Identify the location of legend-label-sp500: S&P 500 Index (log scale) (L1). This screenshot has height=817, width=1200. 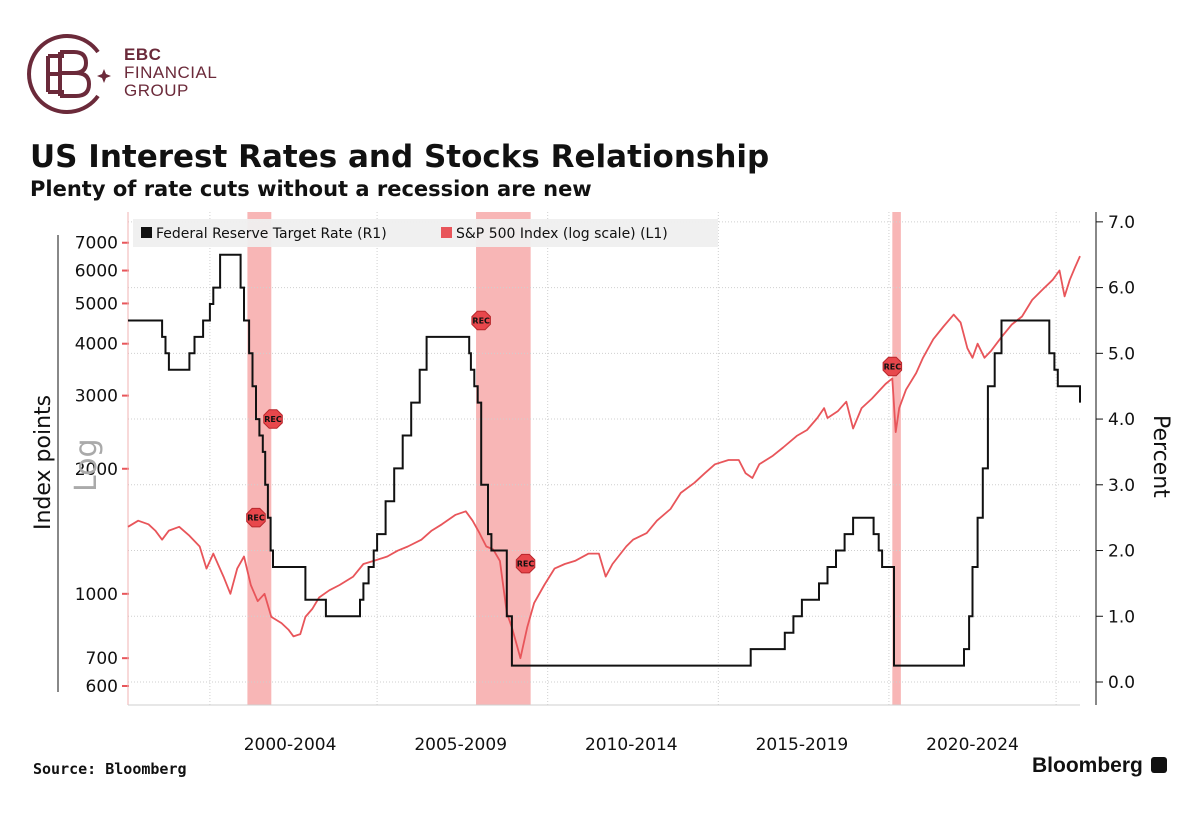
(562, 234).